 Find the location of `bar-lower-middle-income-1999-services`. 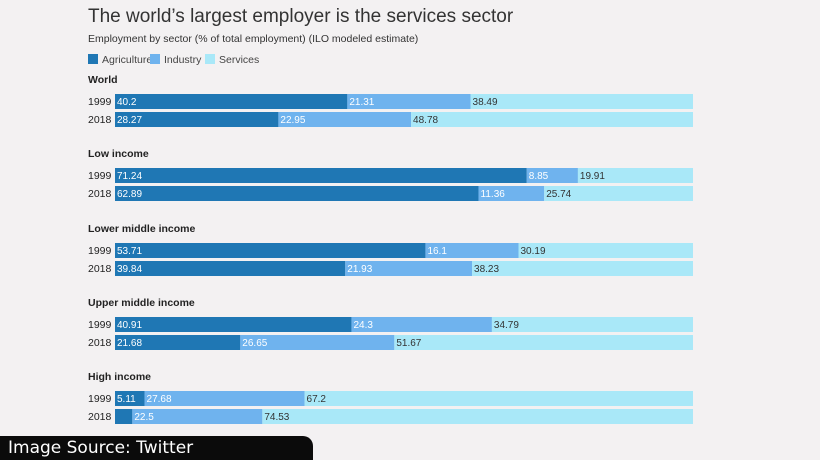

bar-lower-middle-income-1999-services is located at coordinates (605, 250).